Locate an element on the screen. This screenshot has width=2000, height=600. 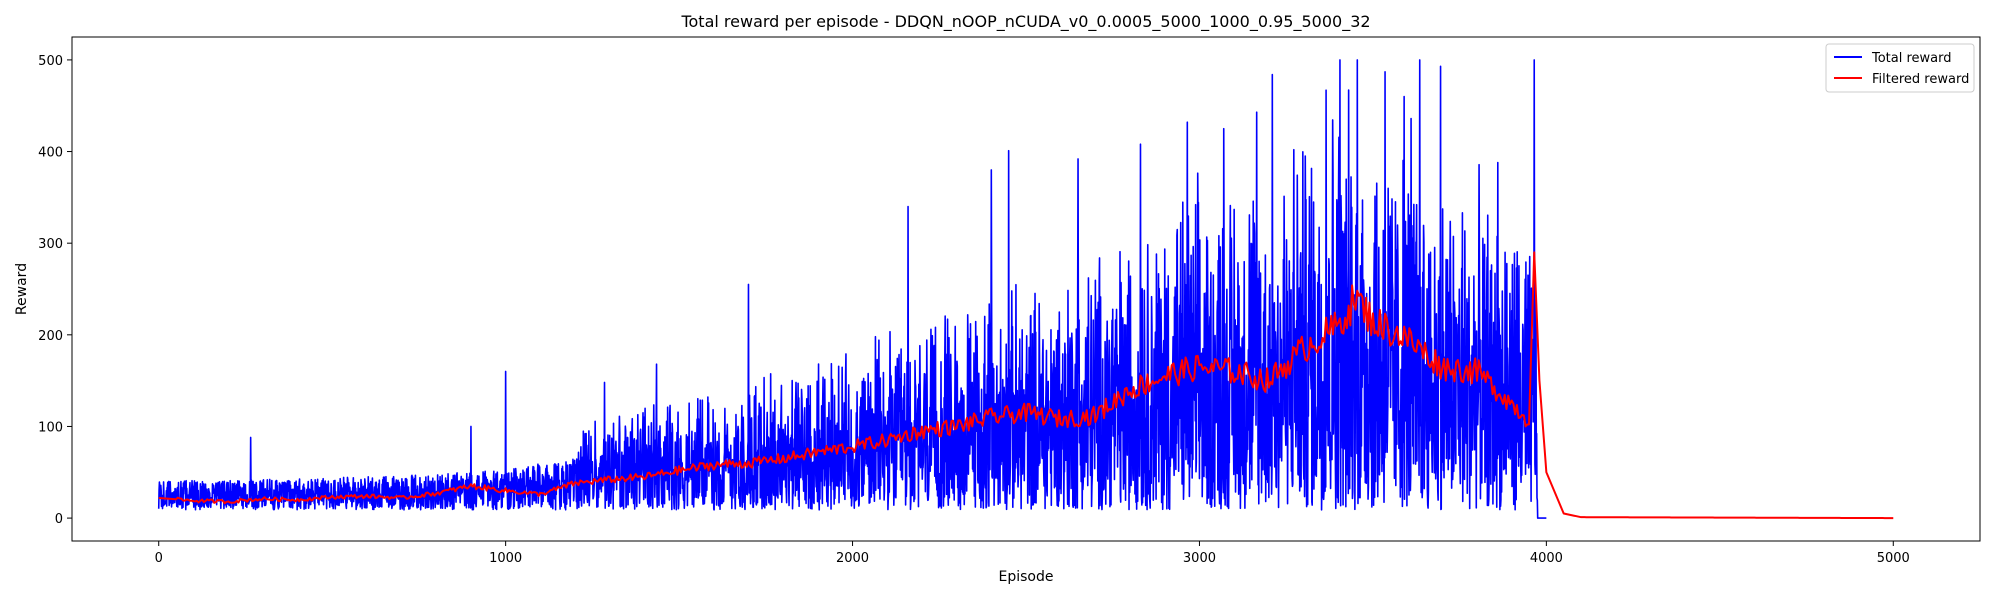
y-axis-label: Reward is located at coordinates (22, 289).